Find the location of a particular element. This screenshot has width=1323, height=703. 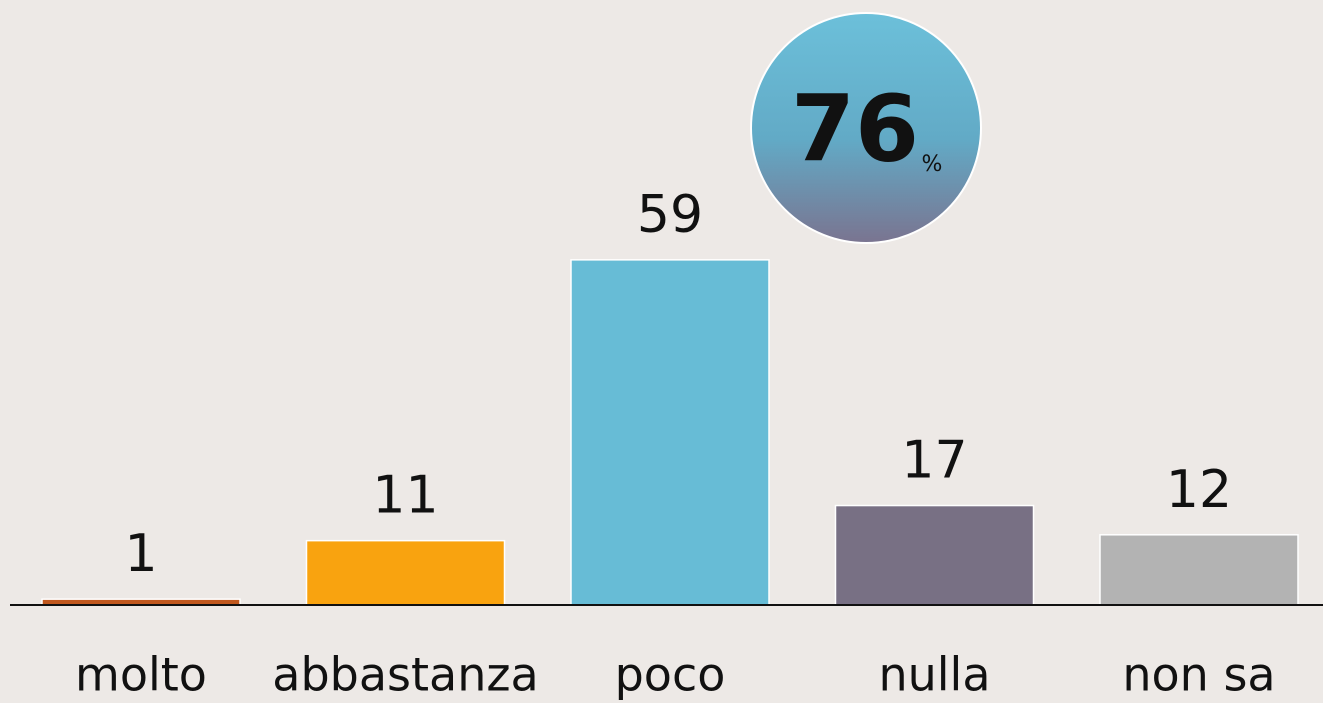

value-label: 59 is located at coordinates (670, 215).